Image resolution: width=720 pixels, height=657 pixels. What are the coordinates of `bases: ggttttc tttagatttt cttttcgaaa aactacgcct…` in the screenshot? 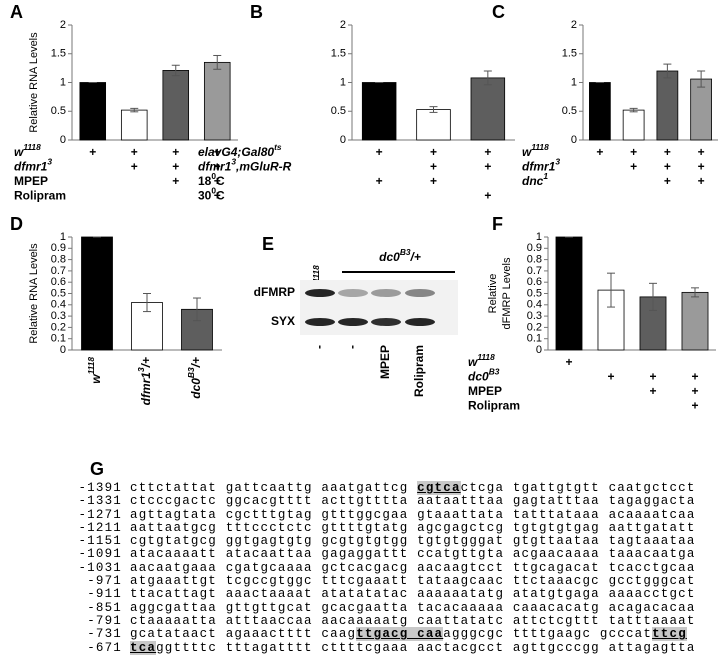 It's located at (426, 647).